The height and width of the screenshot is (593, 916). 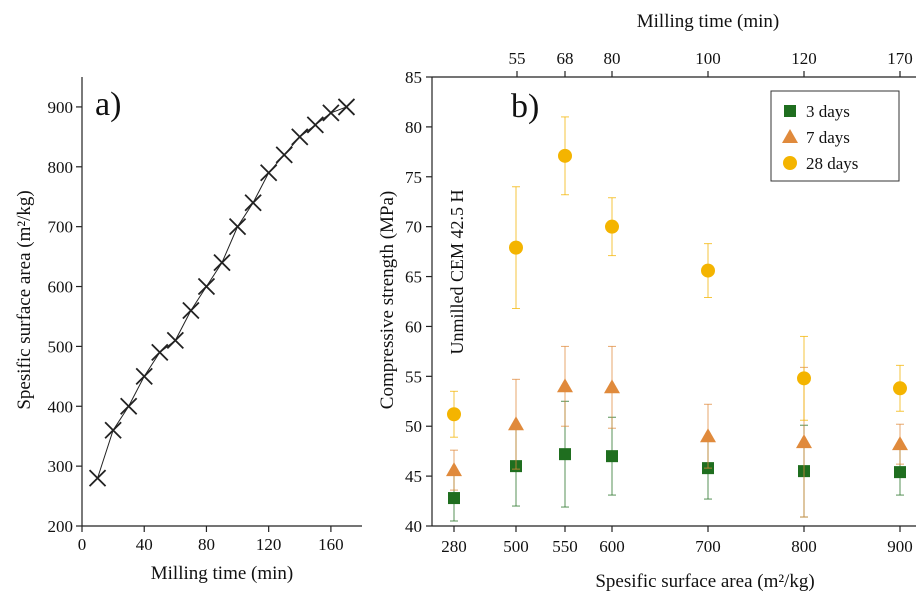 What do you see at coordinates (82, 544) in the screenshot?
I see `panel-a-x-tick-label: 0` at bounding box center [82, 544].